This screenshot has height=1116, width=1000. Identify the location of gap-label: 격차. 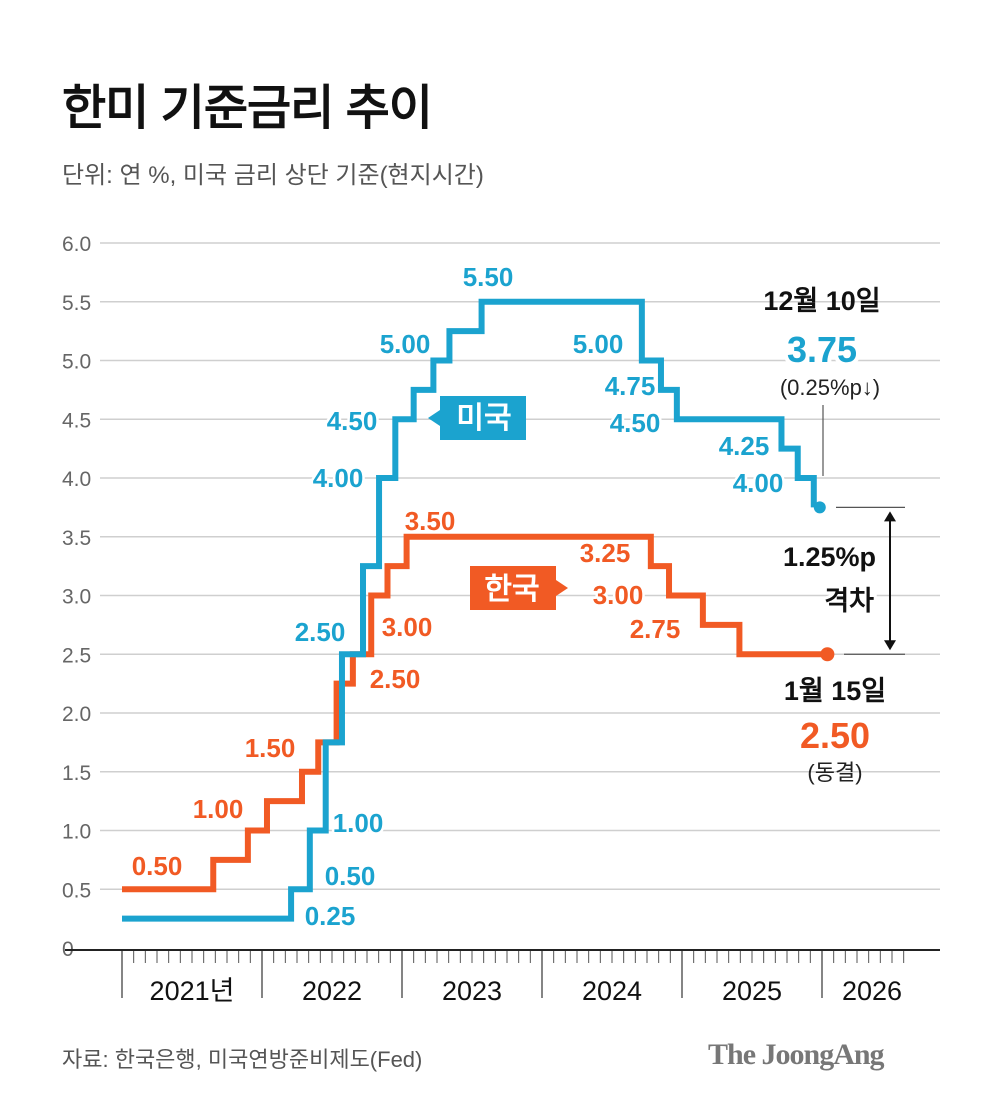
(849, 601).